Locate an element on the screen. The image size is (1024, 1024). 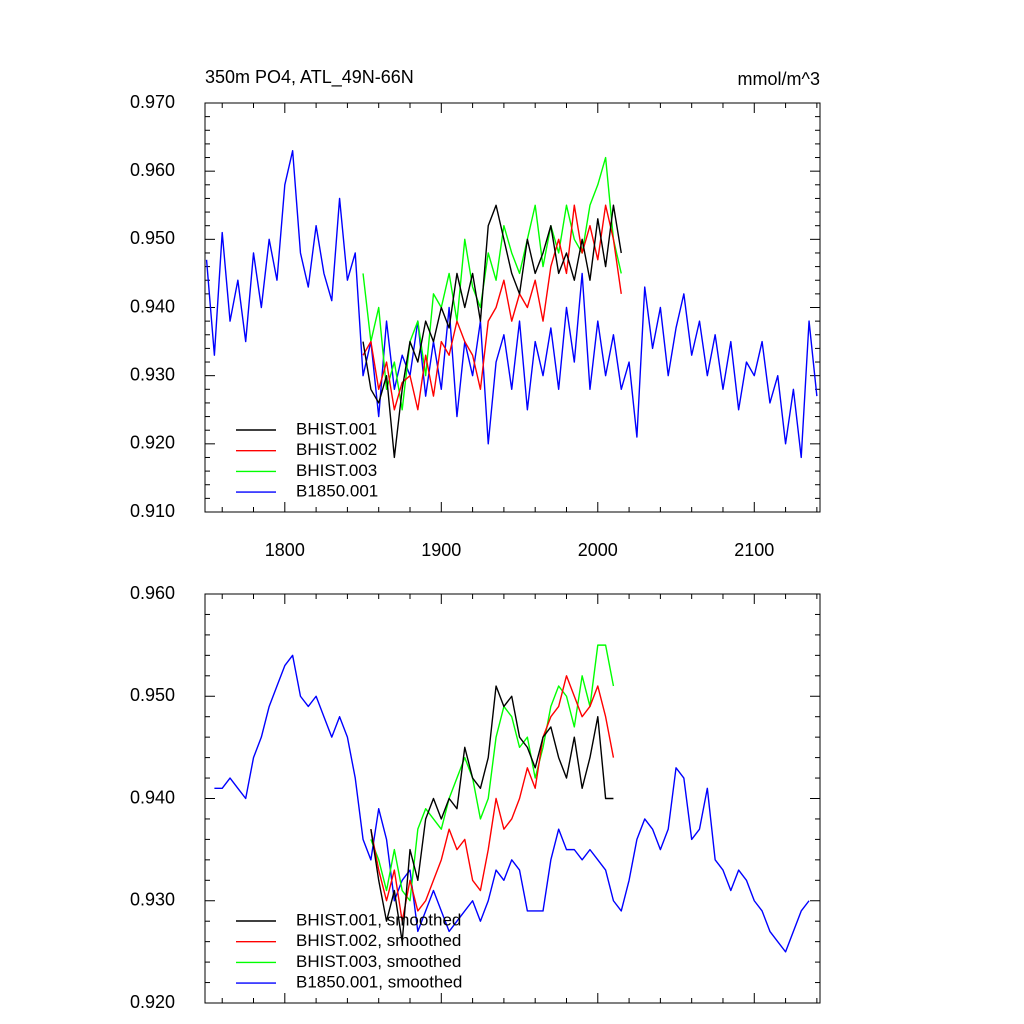
units-label: mmol/m^3 is located at coordinates (779, 79).